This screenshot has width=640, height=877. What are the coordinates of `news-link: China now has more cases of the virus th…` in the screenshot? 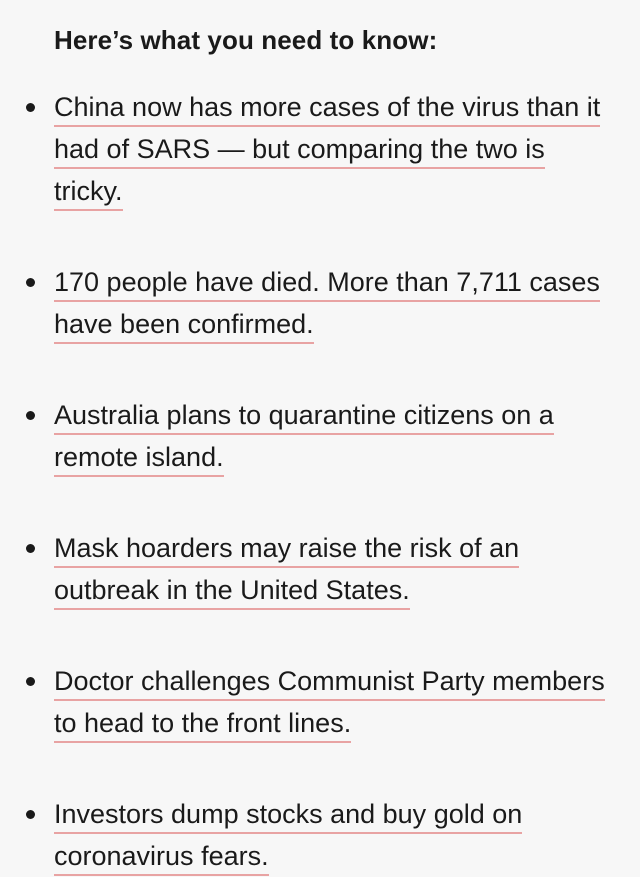 It's located at (327, 151).